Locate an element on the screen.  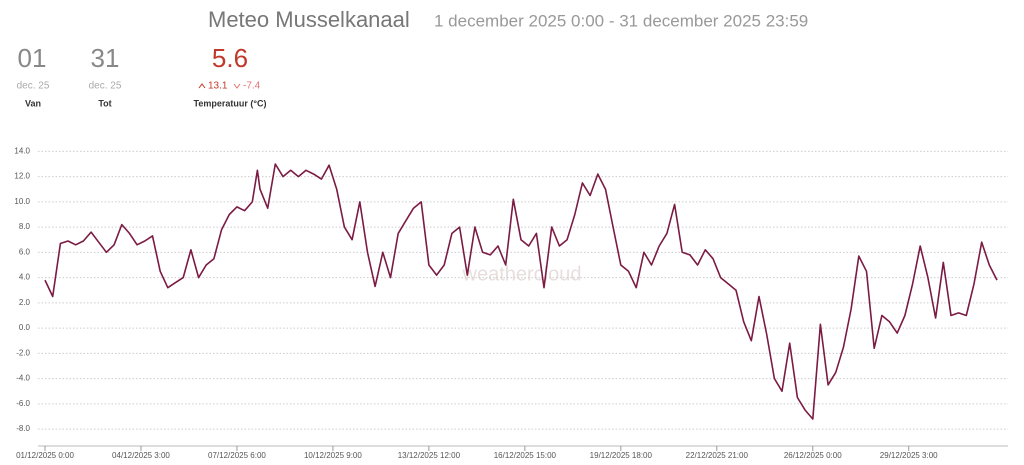
x-tick-label: 22/12/2025 21:00 is located at coordinates (717, 455).